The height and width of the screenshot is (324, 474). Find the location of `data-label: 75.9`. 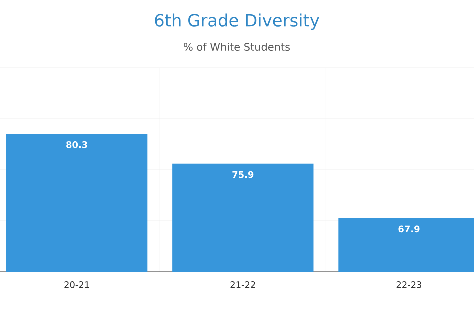

data-label: 75.9 is located at coordinates (243, 174).